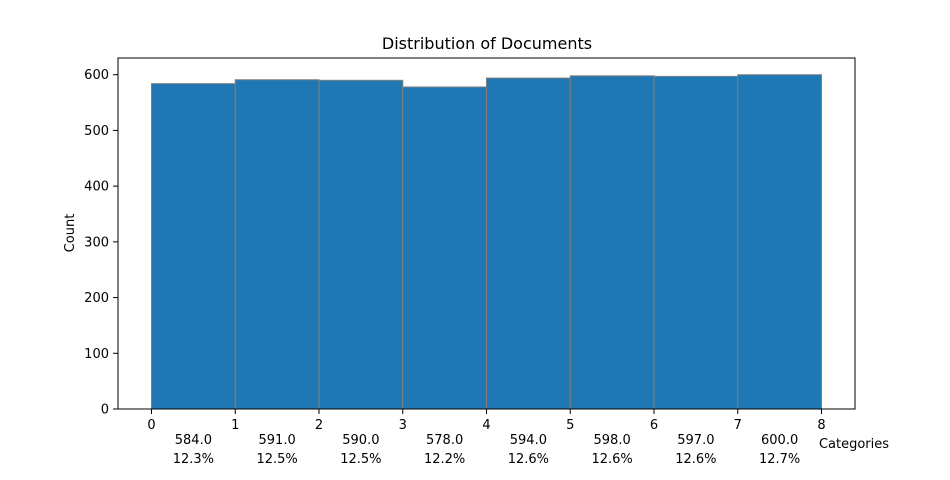 This screenshot has height=480, width=950. What do you see at coordinates (319, 425) in the screenshot?
I see `x-tick-label: 2` at bounding box center [319, 425].